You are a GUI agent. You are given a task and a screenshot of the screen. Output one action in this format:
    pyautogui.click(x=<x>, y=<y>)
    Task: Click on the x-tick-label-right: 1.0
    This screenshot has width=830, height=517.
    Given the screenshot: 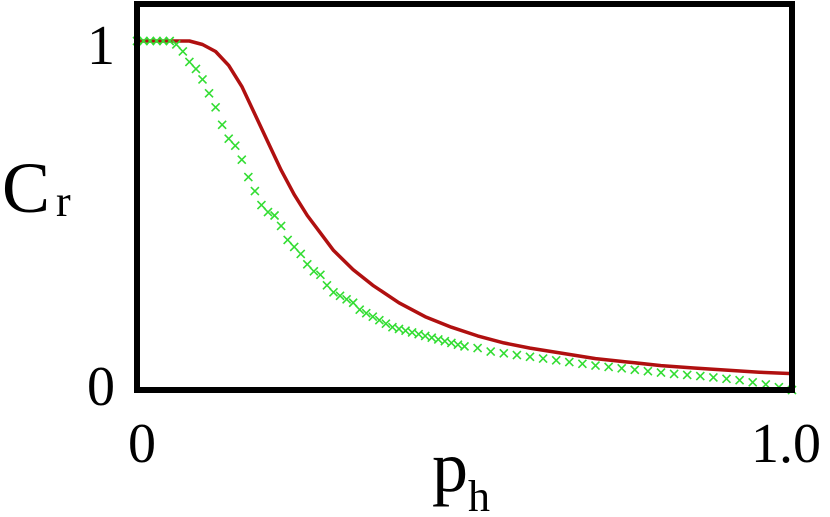 What is the action you would take?
    pyautogui.click(x=786, y=444)
    